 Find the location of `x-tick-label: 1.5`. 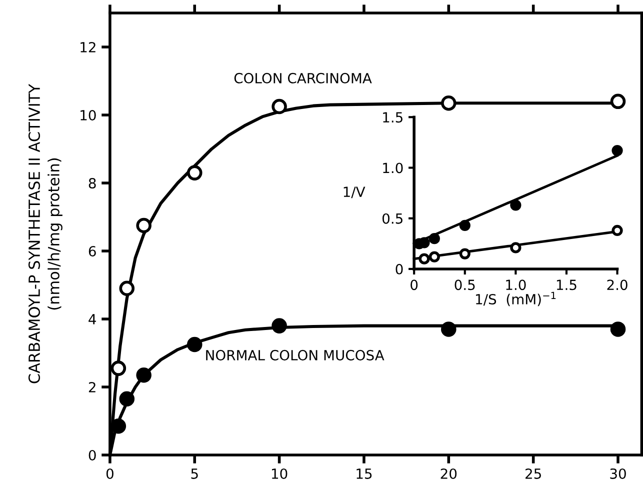

x-tick-label: 1.5 is located at coordinates (566, 285).